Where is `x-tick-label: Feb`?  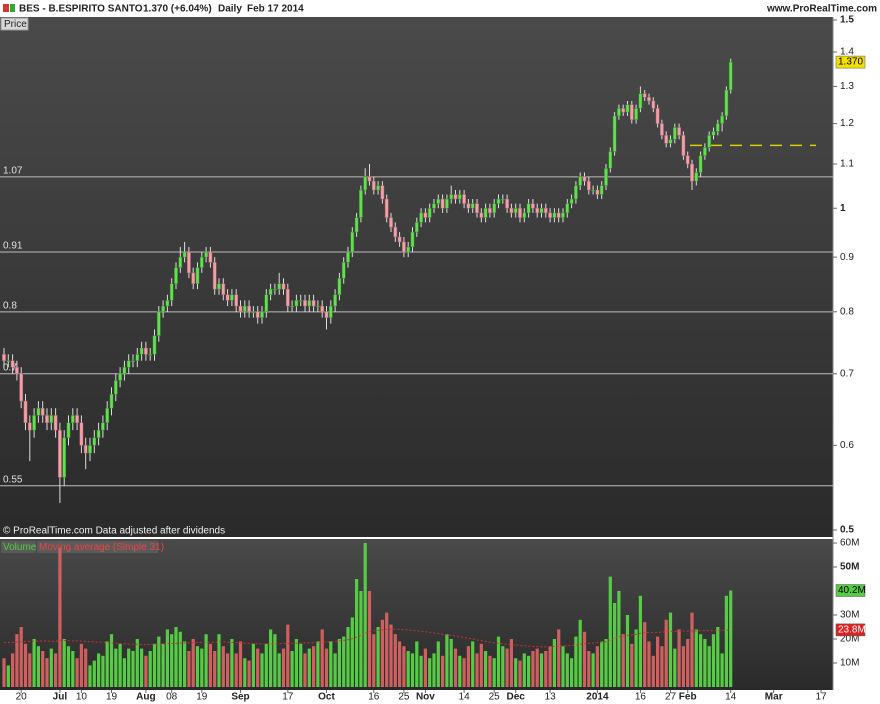
x-tick-label: Feb is located at coordinates (688, 697).